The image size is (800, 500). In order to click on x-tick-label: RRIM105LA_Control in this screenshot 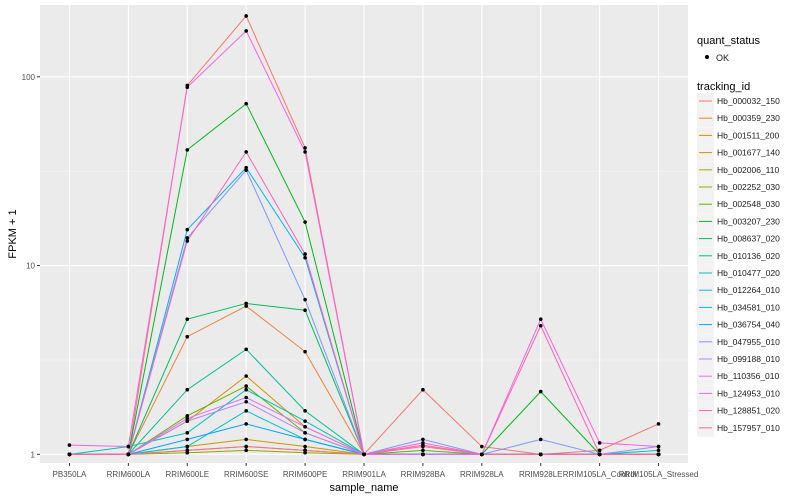, I will do `click(600, 474)`.